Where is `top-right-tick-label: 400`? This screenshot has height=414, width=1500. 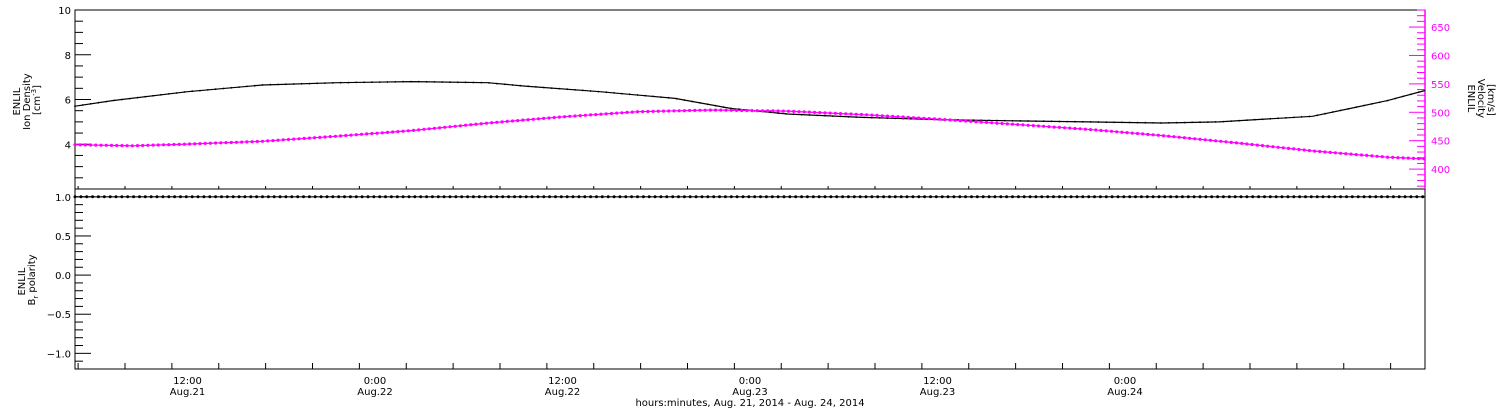
top-right-tick-label: 400 is located at coordinates (1440, 170).